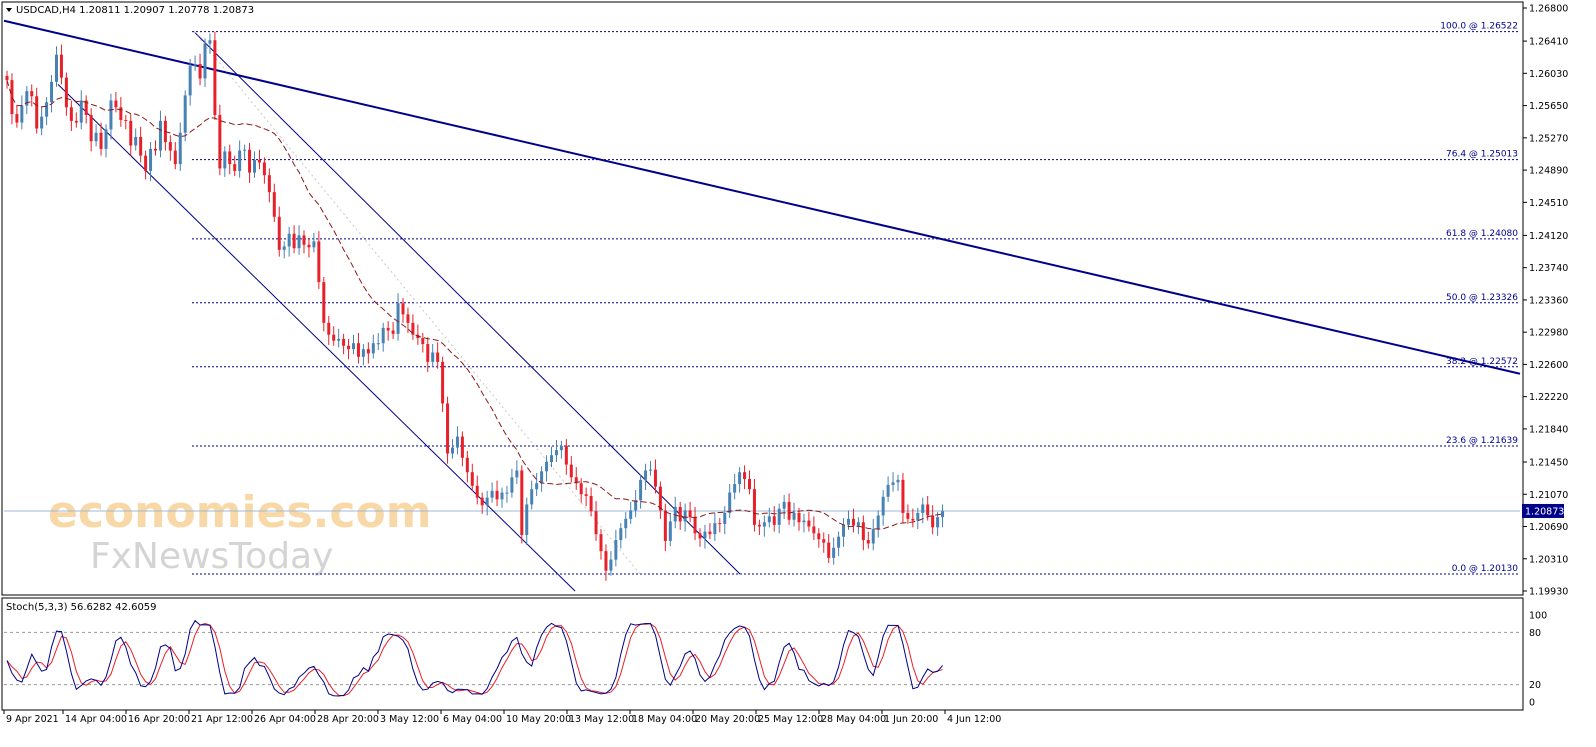 This screenshot has height=747, width=1596. What do you see at coordinates (285, 719) in the screenshot?
I see `time-tick-label: 26 Apr 04:00` at bounding box center [285, 719].